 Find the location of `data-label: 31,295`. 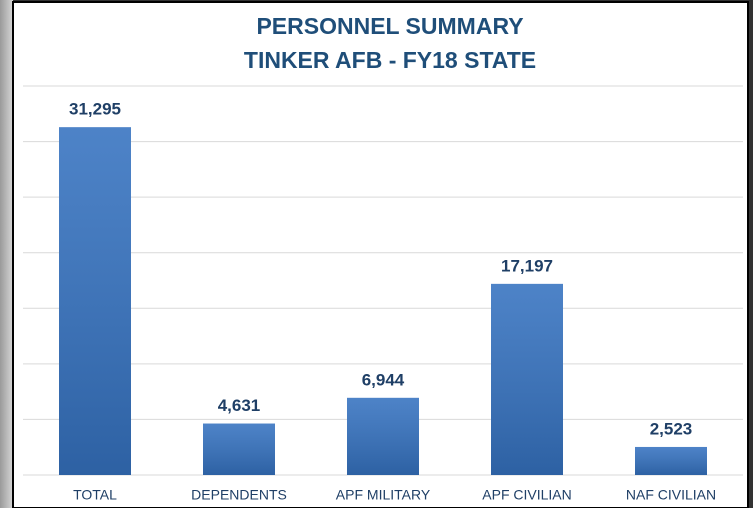

data-label: 31,295 is located at coordinates (95, 109).